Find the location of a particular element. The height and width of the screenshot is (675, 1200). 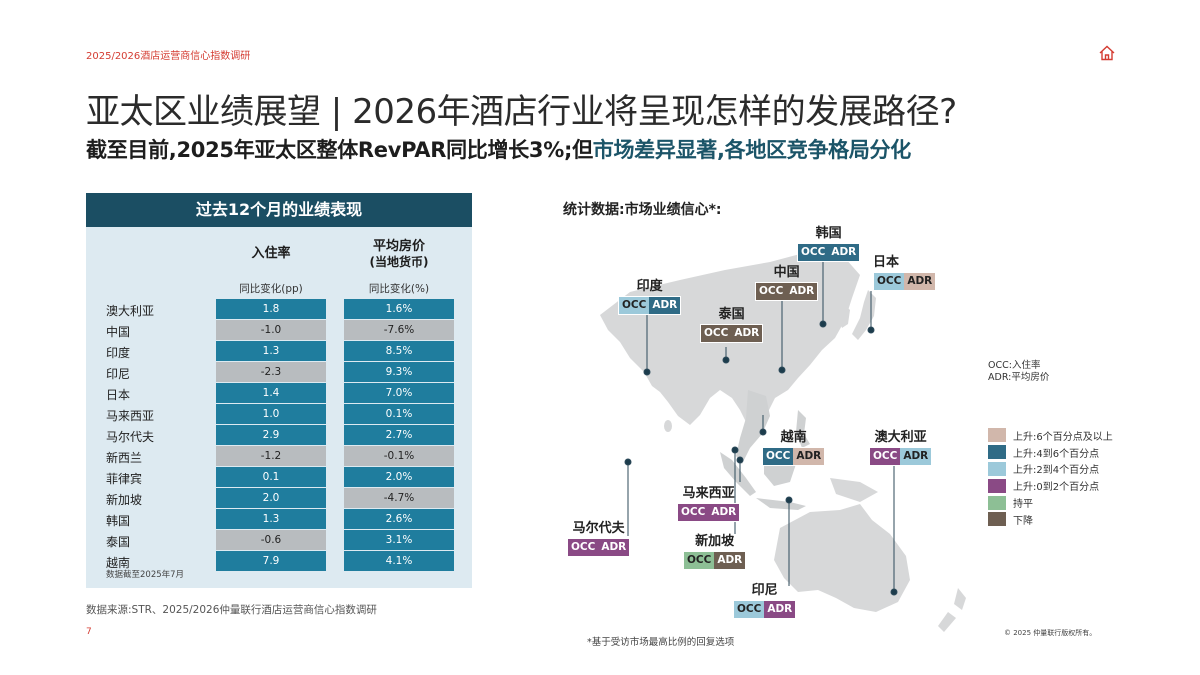

market-tag: 印尼 OCC ADR is located at coordinates (765, 599).